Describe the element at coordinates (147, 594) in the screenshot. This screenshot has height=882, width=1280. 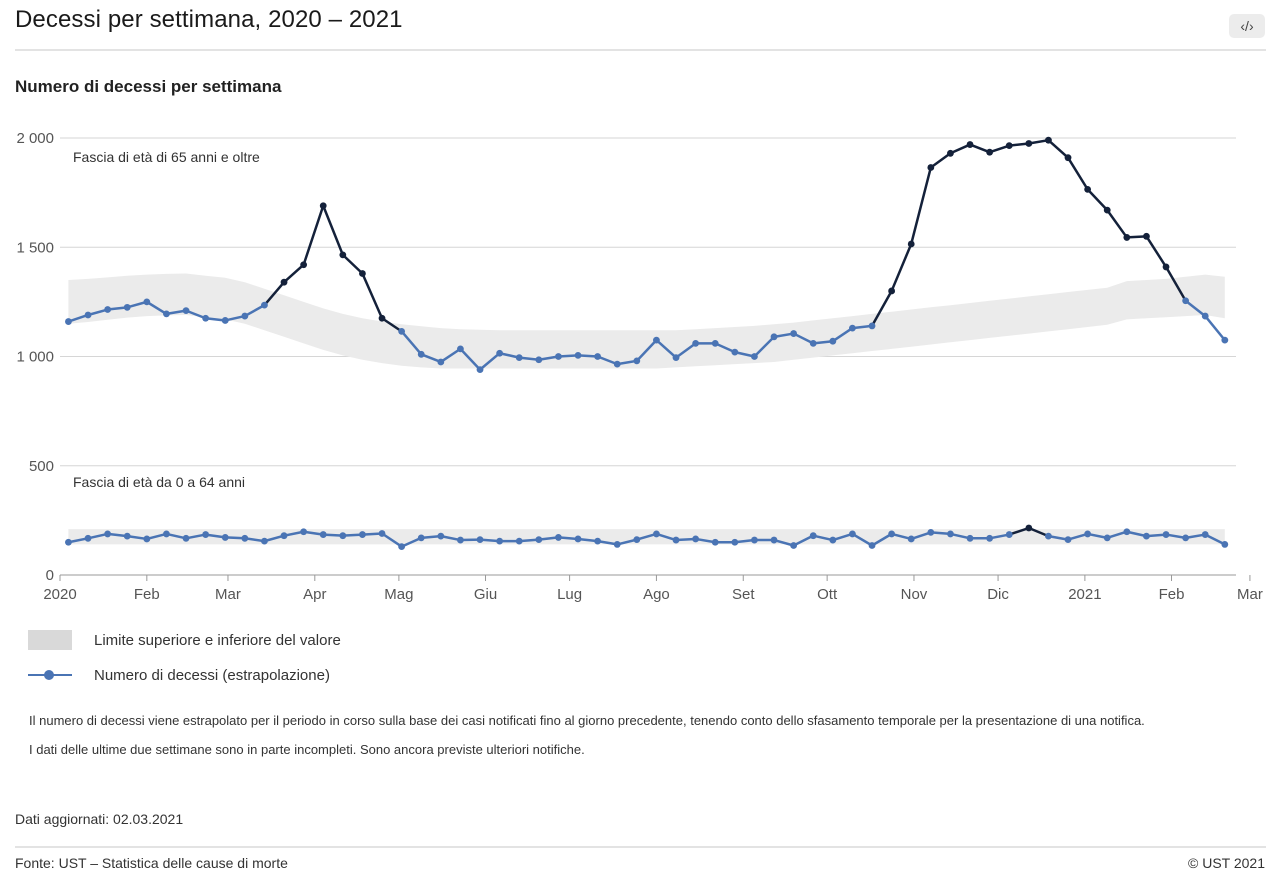
I see `x-tick-label: Feb` at that location.